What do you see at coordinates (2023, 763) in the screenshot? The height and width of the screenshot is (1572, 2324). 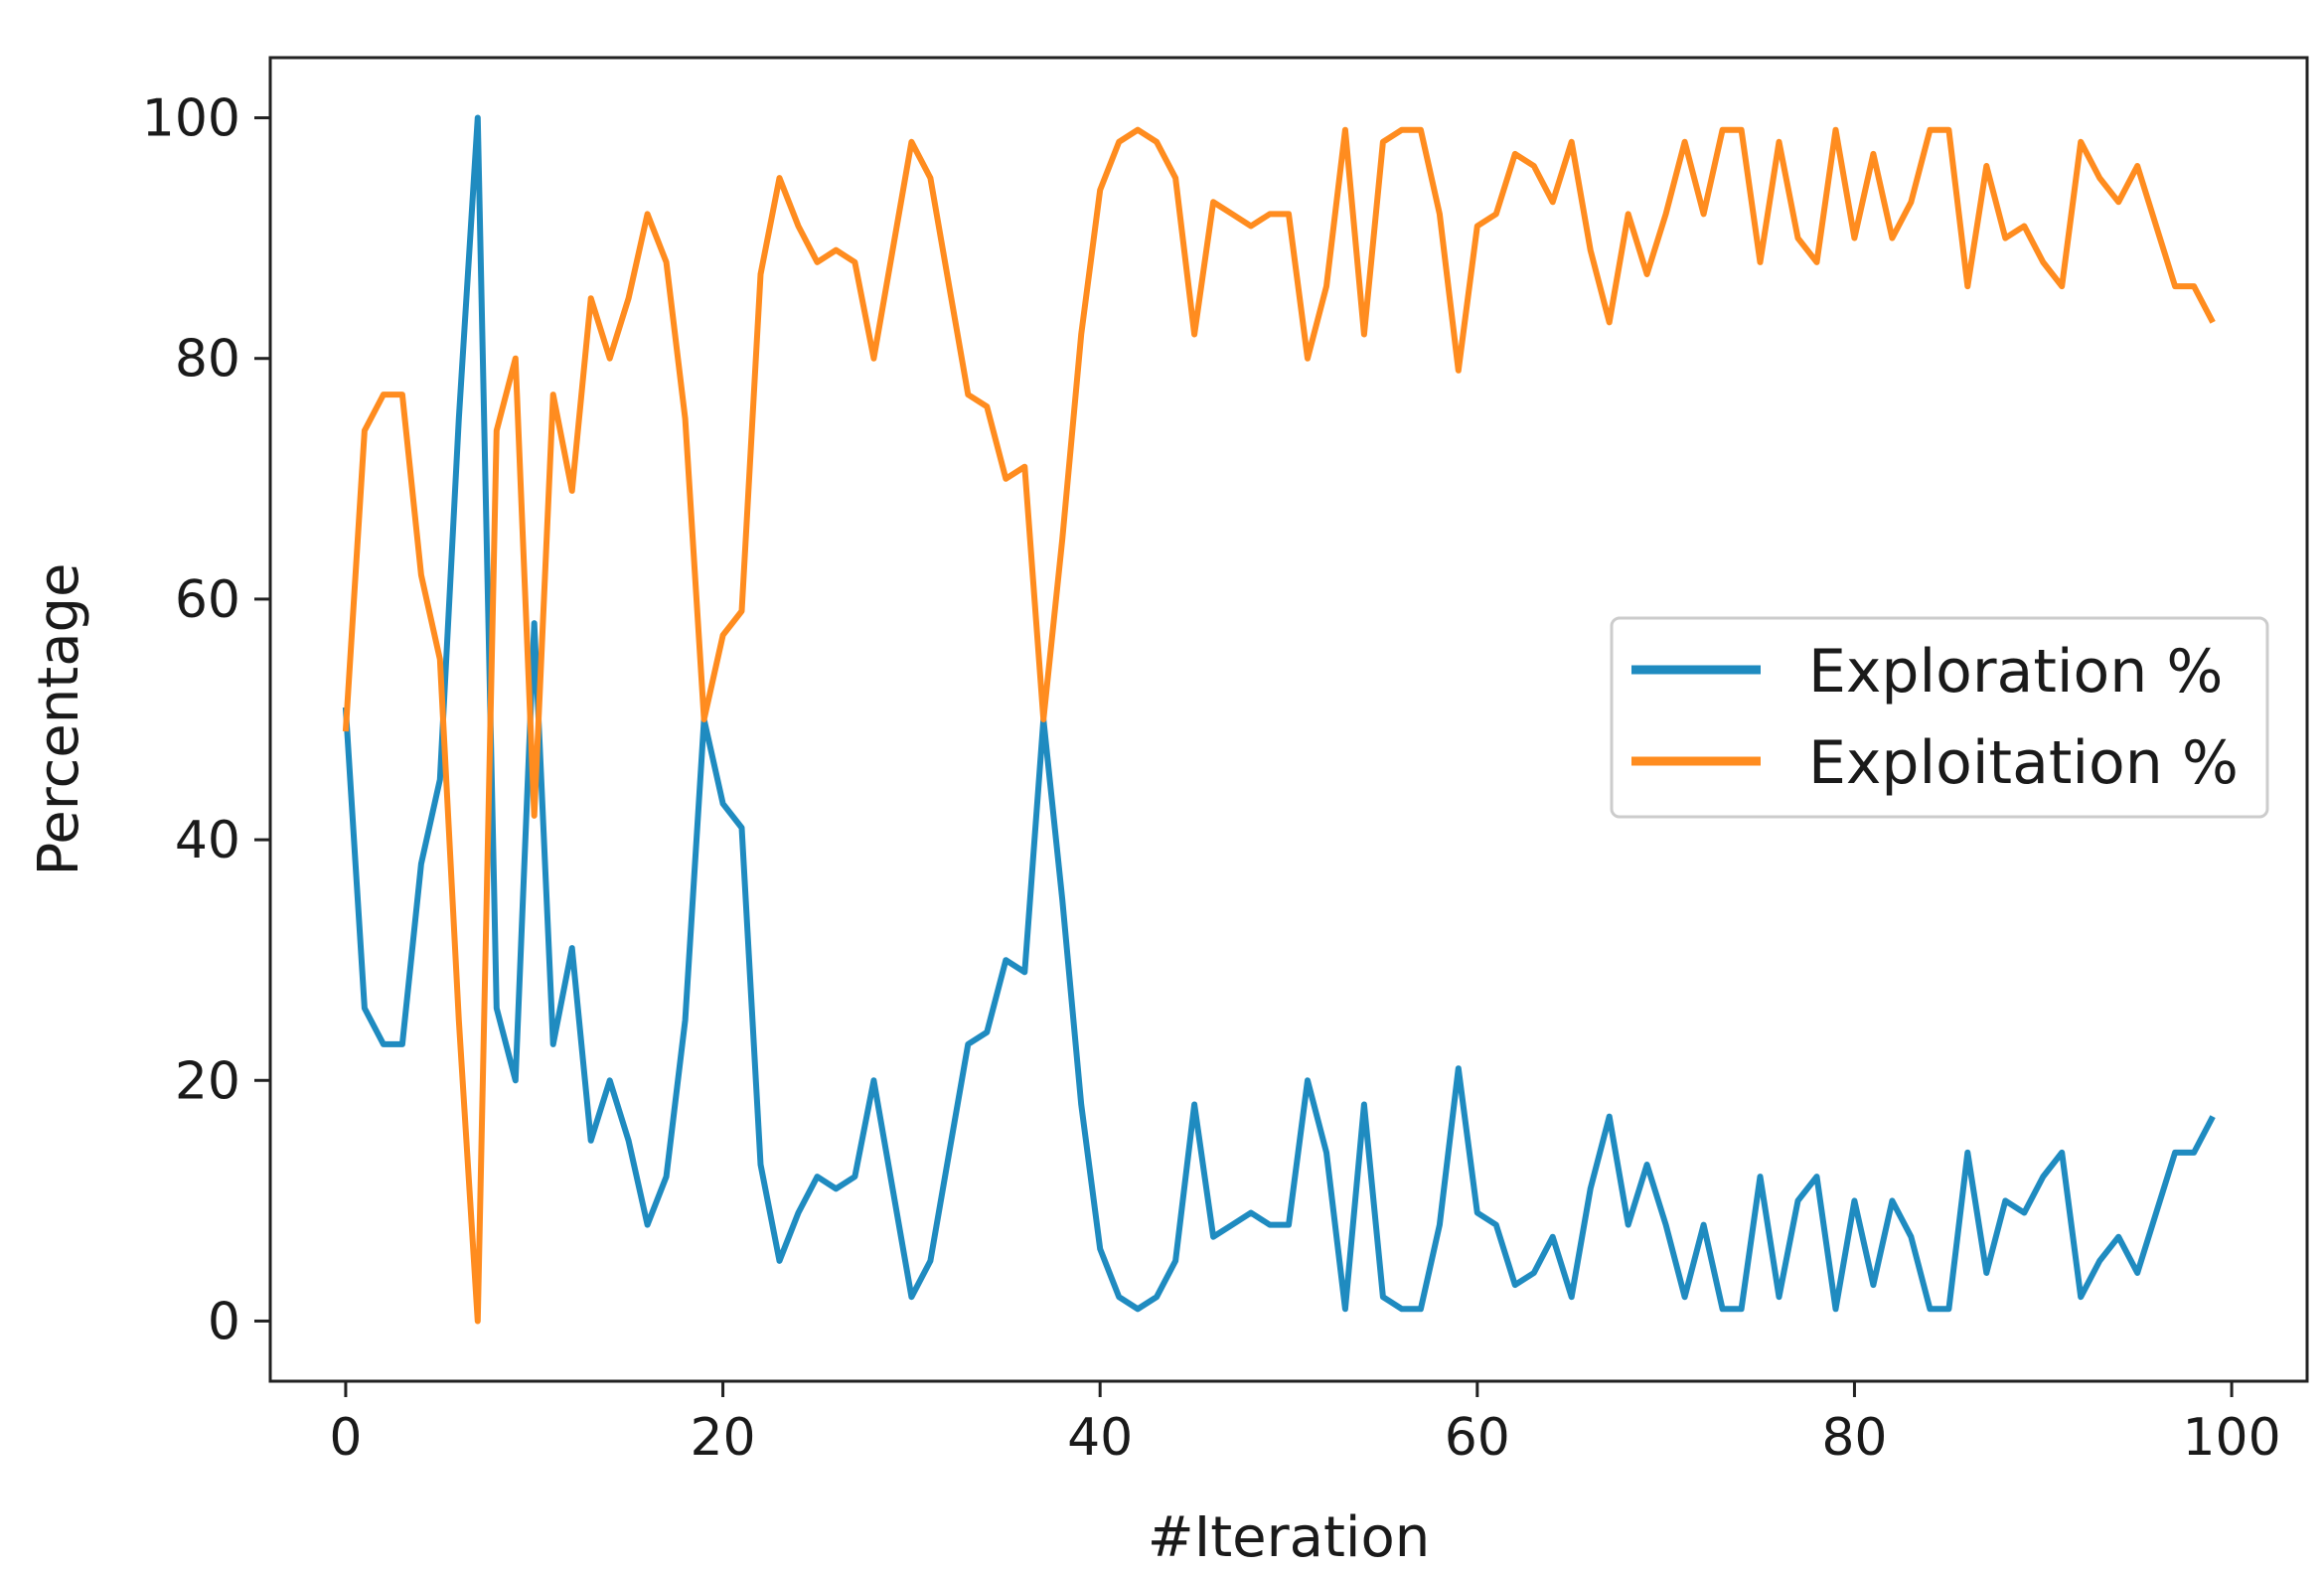 I see `legend-label-exploitation: Exploitation %` at bounding box center [2023, 763].